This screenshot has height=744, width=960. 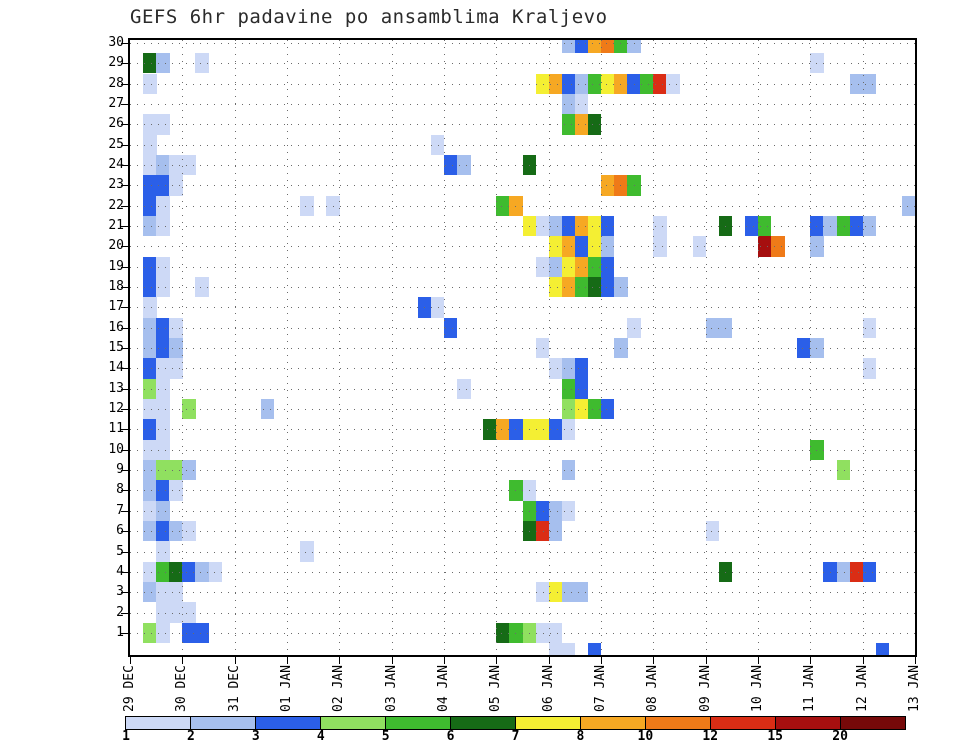 I want to click on y-tick-label: 14, so click(x=116, y=368).